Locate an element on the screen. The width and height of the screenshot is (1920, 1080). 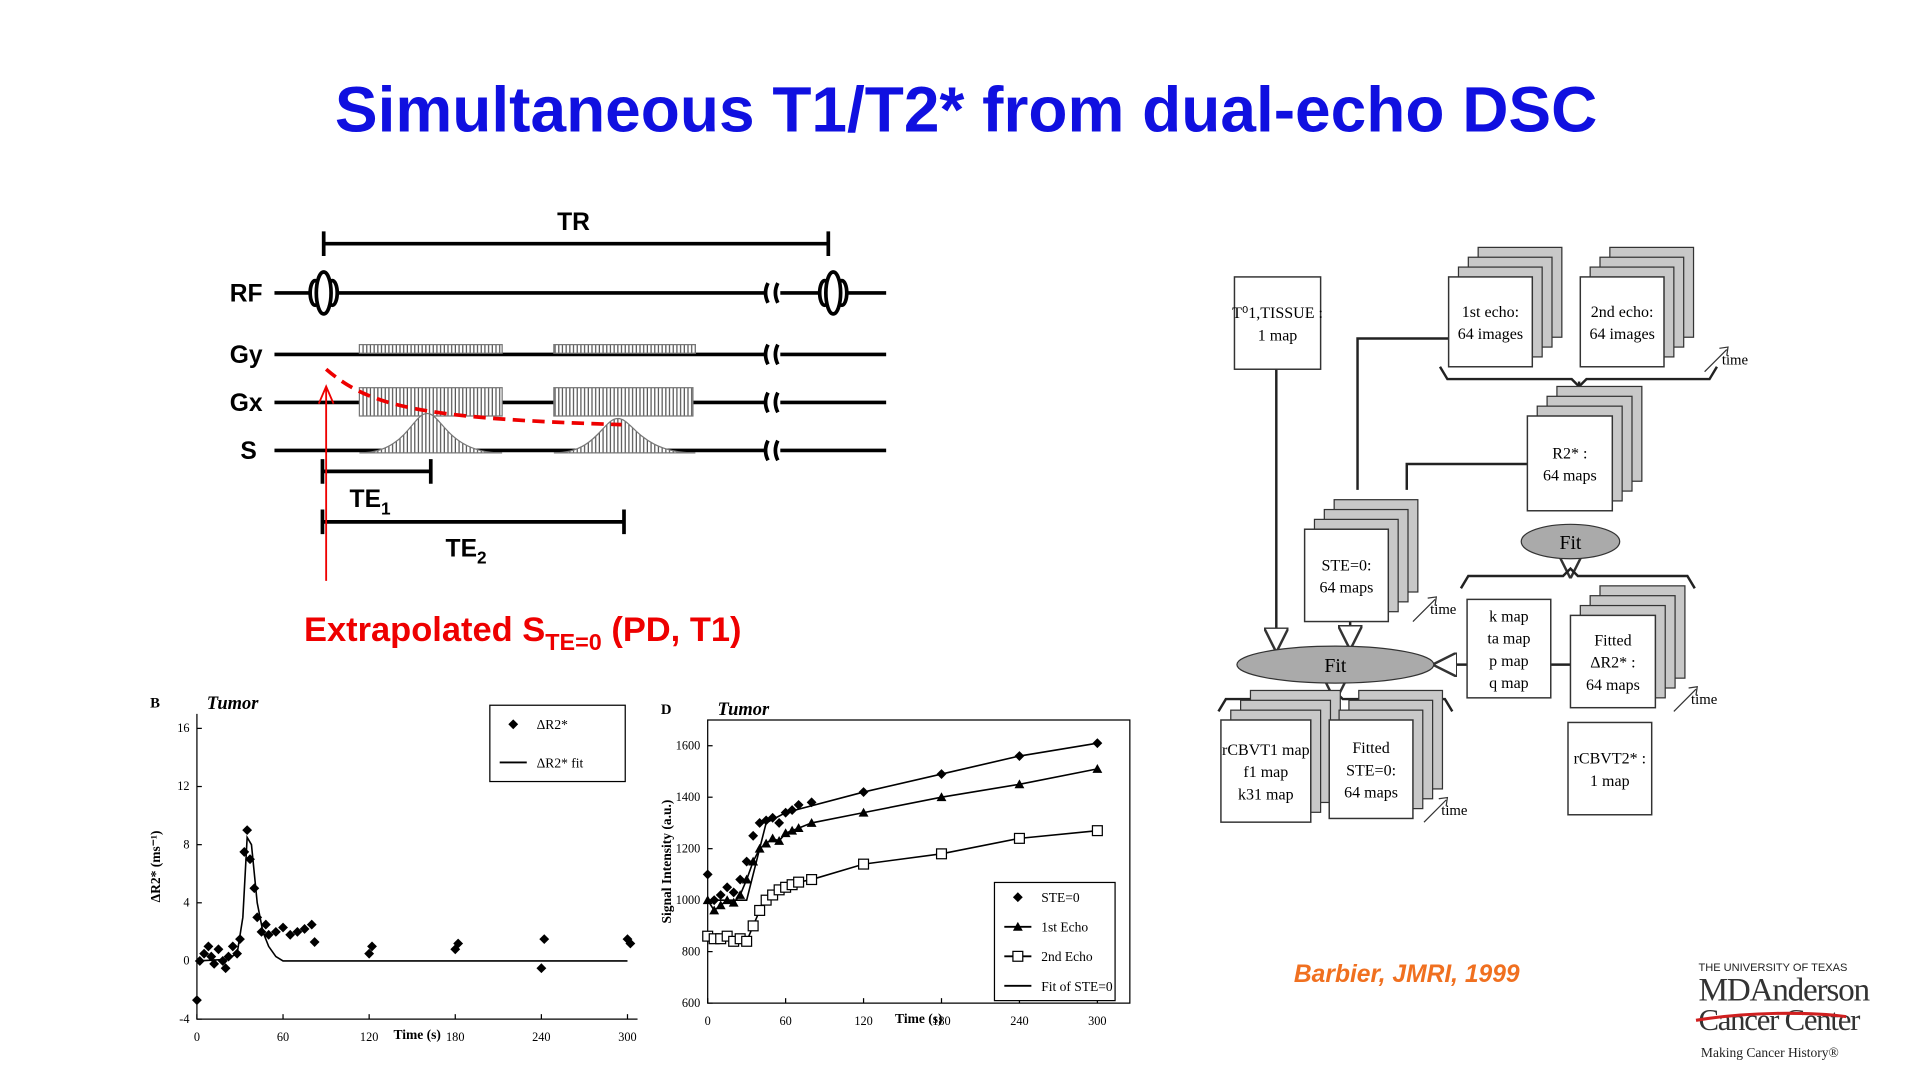
te1-sub: 1 is located at coordinates (386, 508).